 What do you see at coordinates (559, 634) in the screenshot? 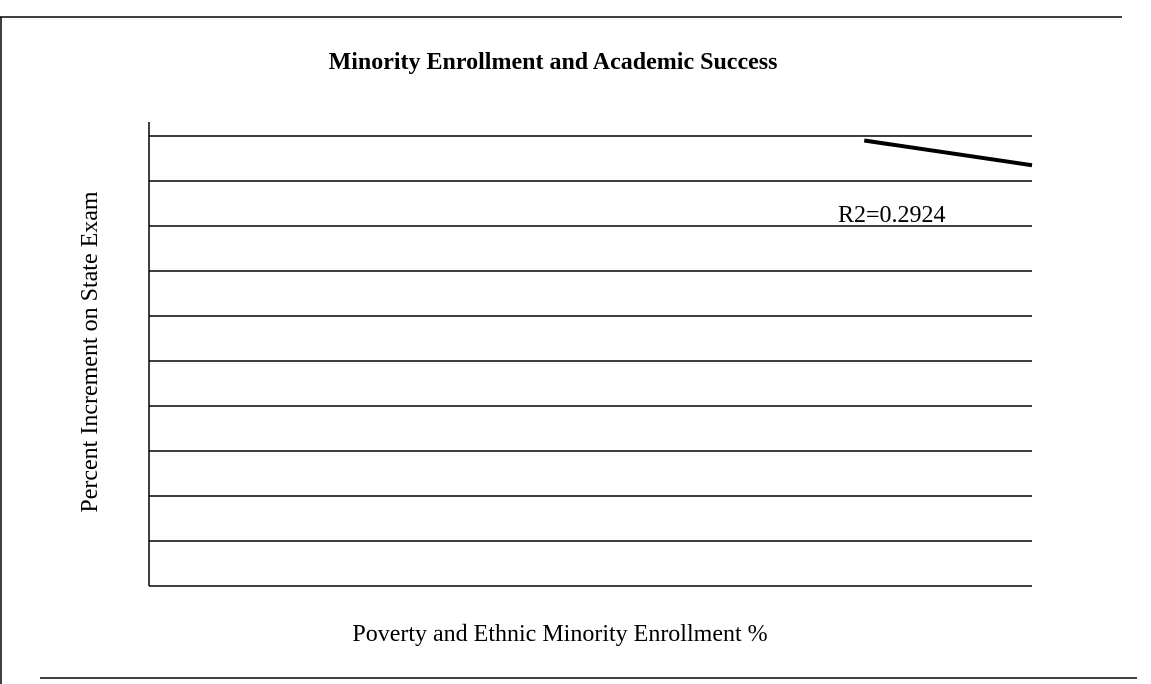
I see `x-axis-label: Poverty and Ethnic Minority Enrollment %` at bounding box center [559, 634].